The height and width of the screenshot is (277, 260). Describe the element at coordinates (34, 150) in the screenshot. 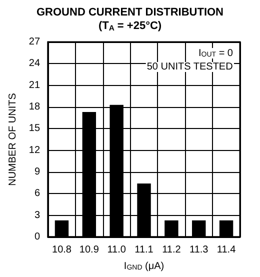

I see `y-tick-label: 12` at that location.